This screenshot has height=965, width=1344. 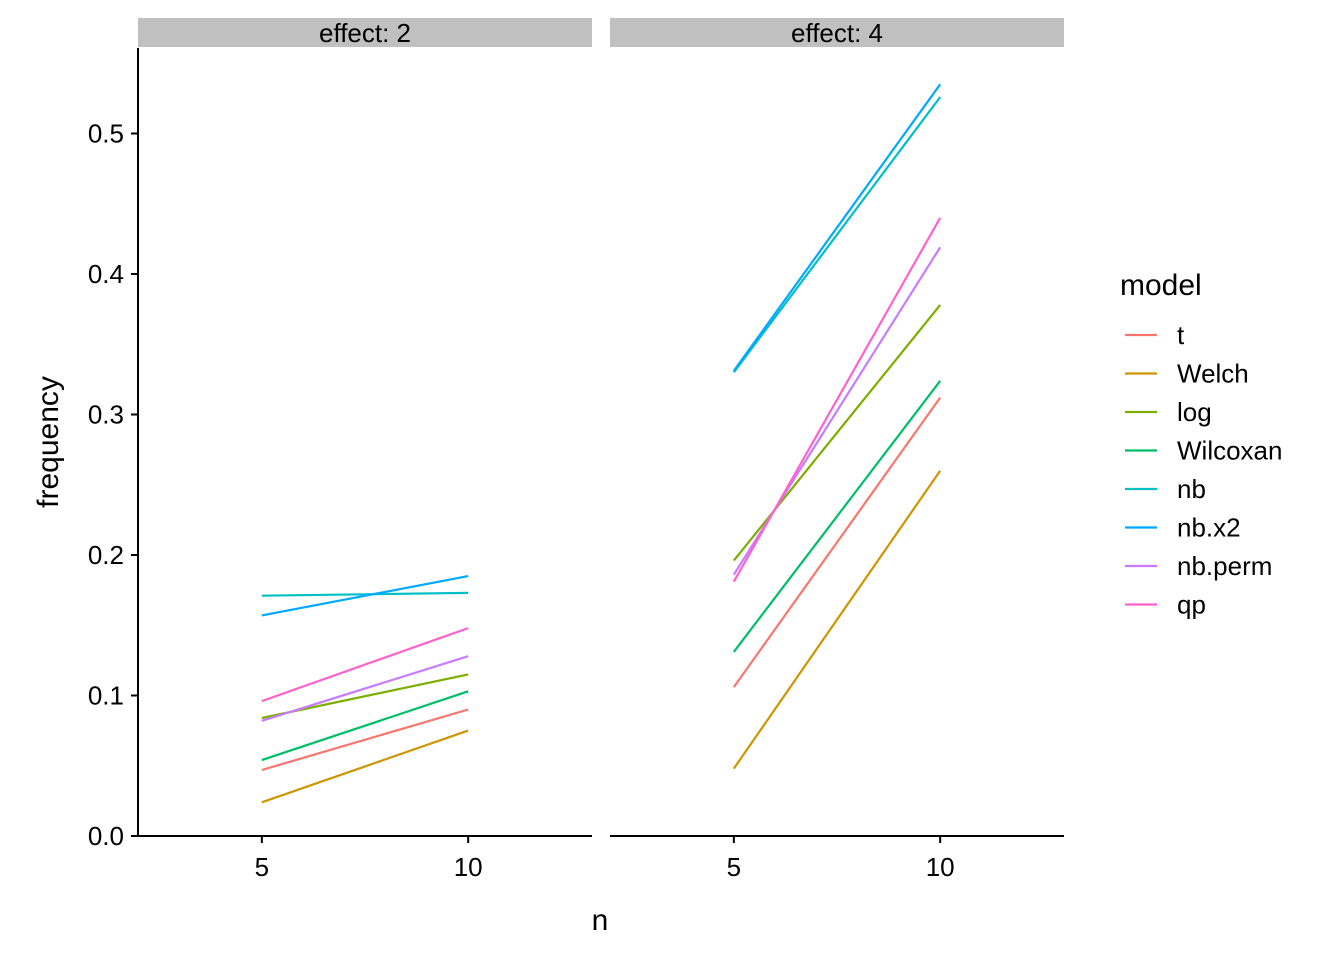 I want to click on legend-label-nb.x2: nb.x2, so click(x=1209, y=528).